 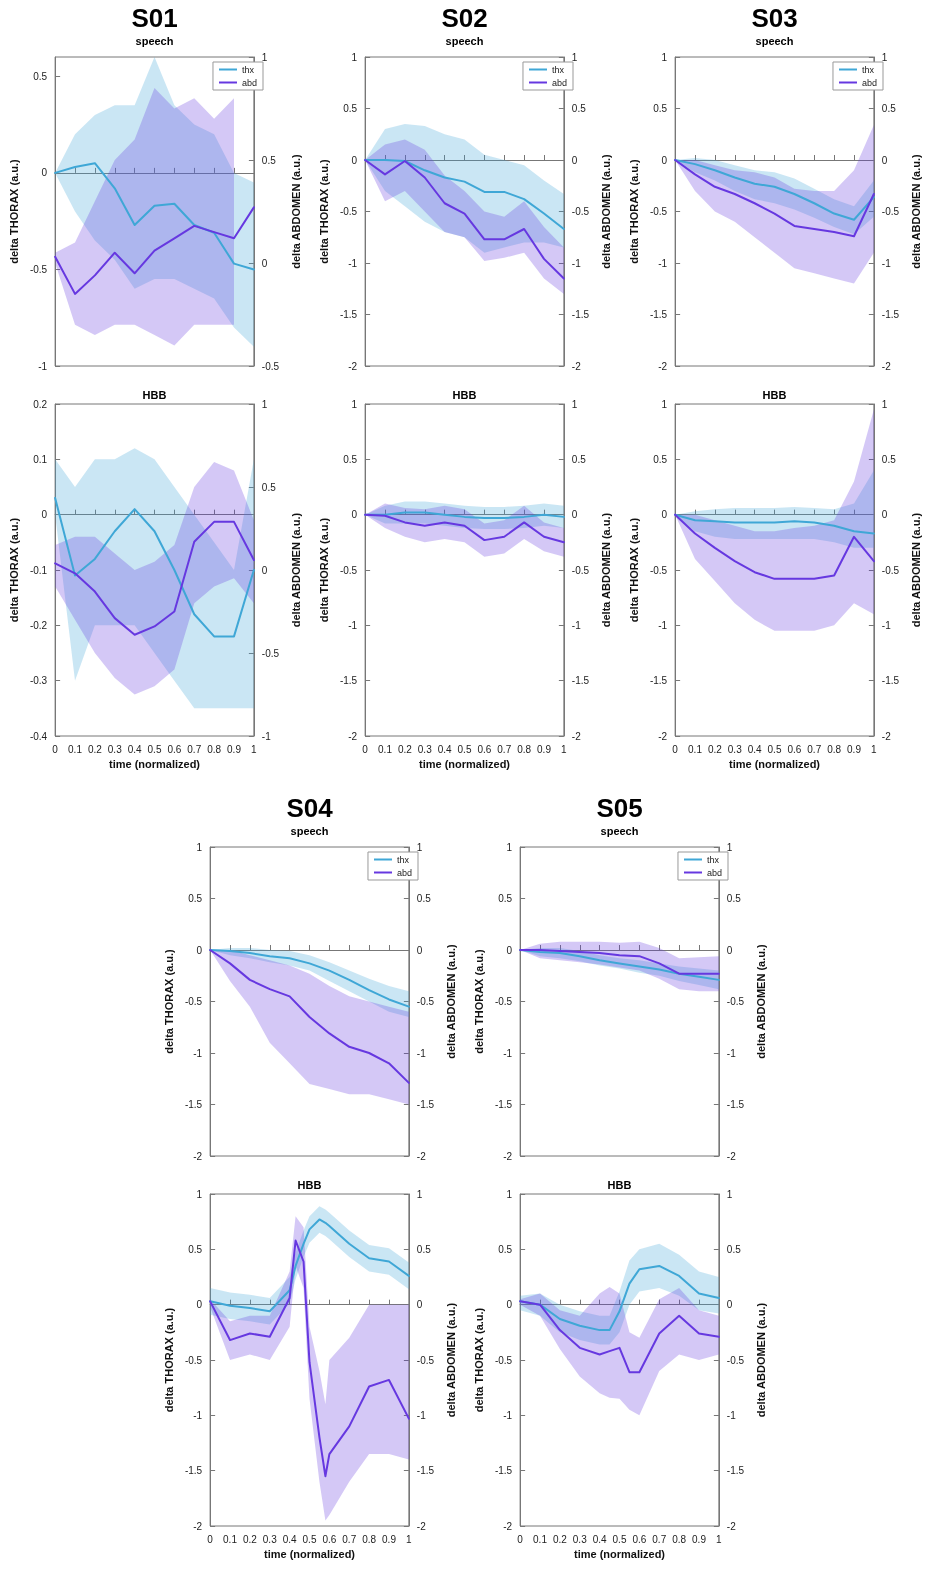 I want to click on chart-title: S03, so click(x=774, y=18).